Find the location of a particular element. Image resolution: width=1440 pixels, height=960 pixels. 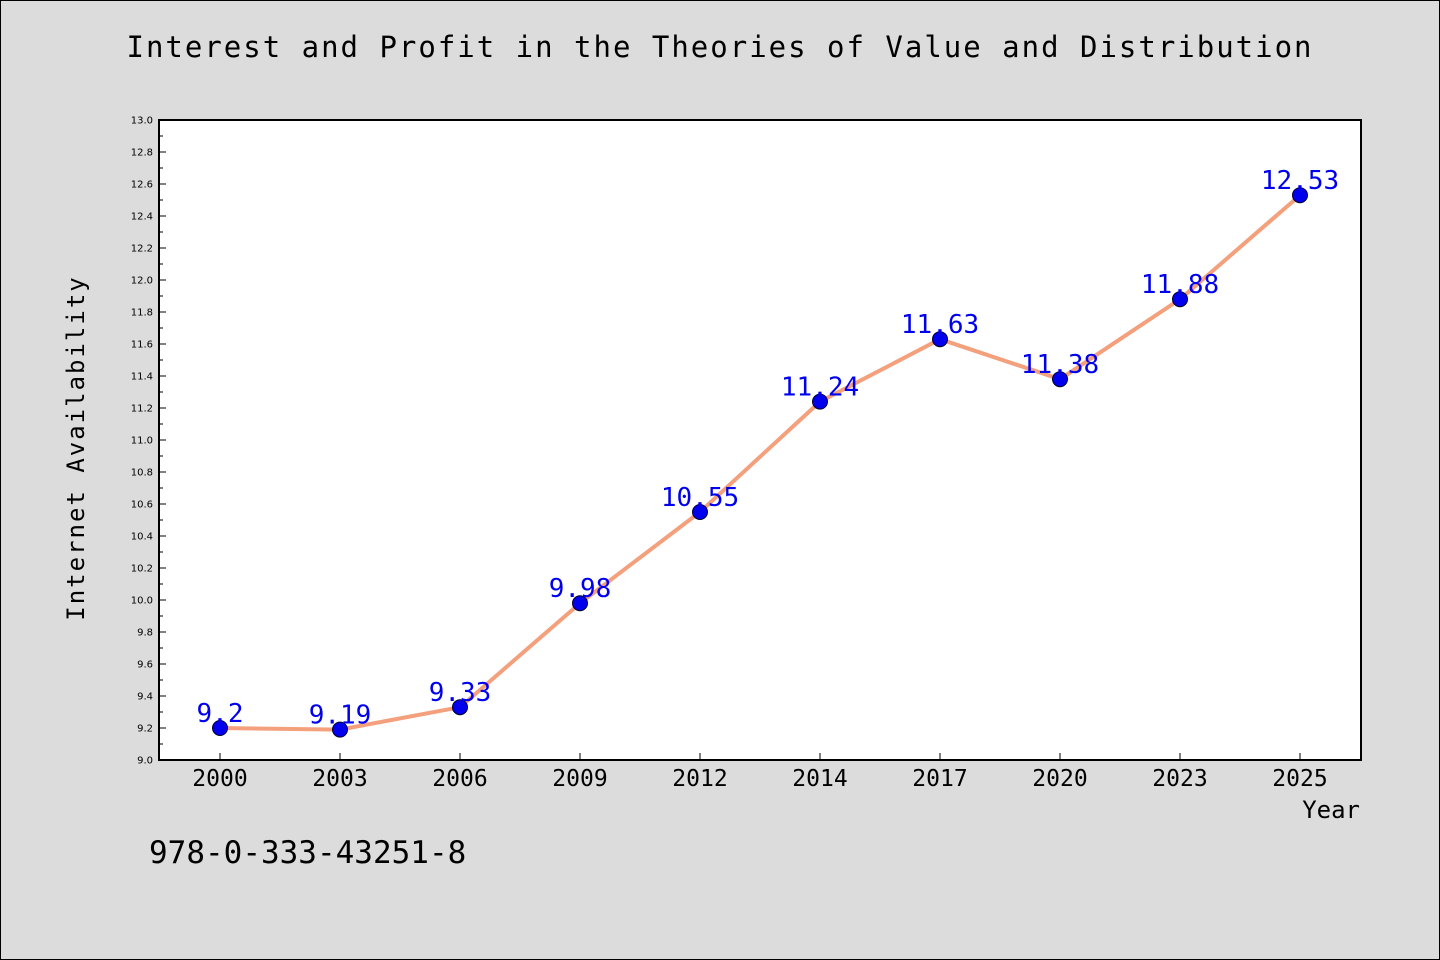

y-tick-label: 11.0 is located at coordinates (142, 441).